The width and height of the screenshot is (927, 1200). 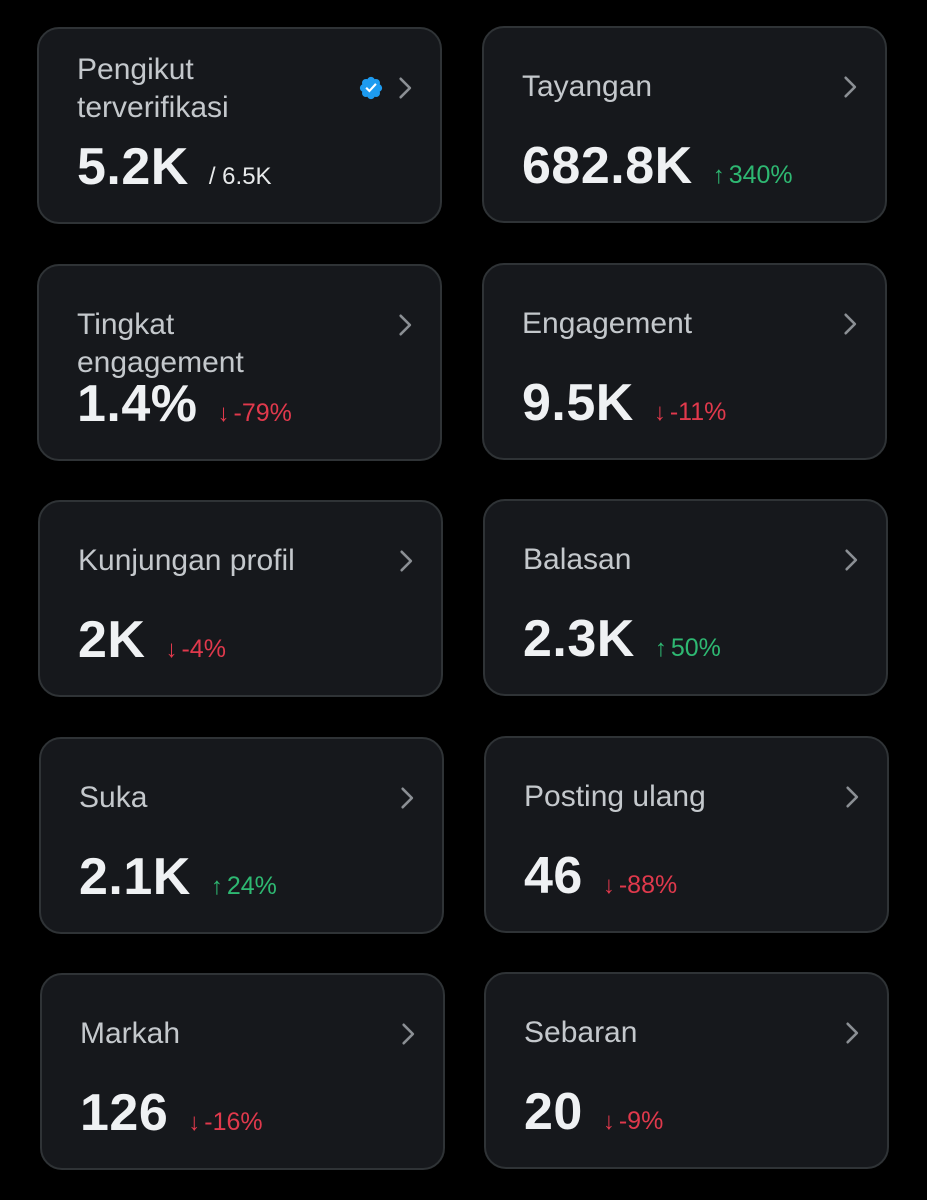 I want to click on card-value-row: 2.3K ↑ 50%, so click(x=622, y=639).